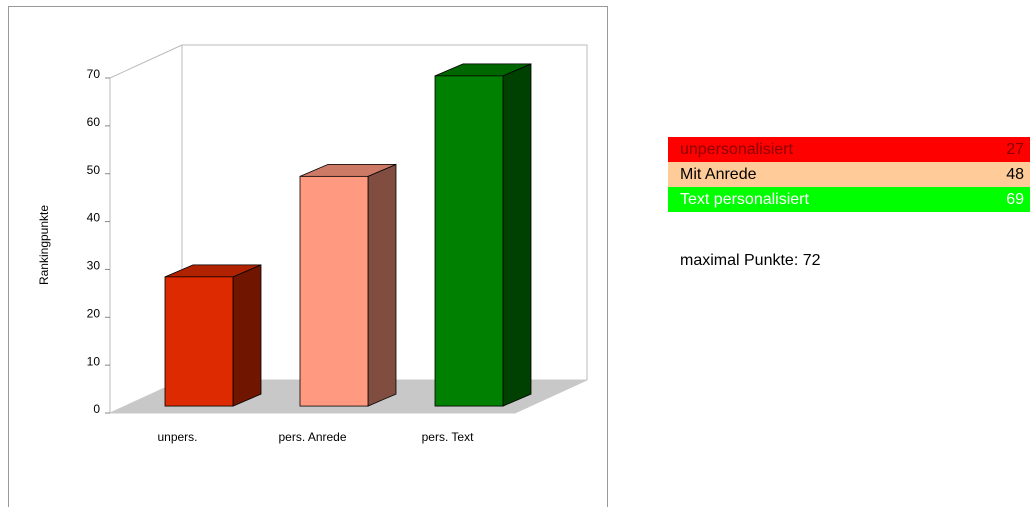  What do you see at coordinates (849, 149) in the screenshot?
I see `table-row: unpersonalisiert 27` at bounding box center [849, 149].